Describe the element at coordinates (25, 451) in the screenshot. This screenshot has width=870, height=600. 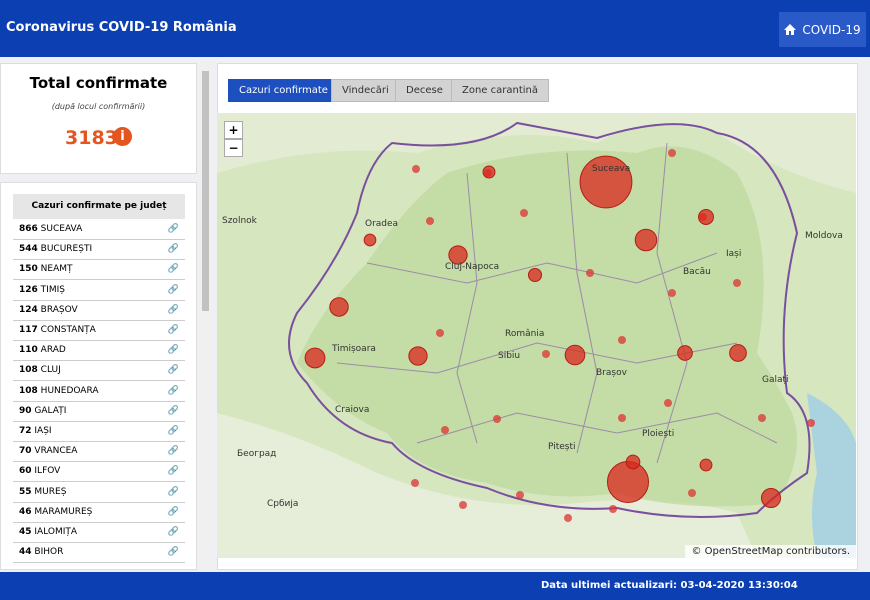
I see `county-count: 70` at that location.